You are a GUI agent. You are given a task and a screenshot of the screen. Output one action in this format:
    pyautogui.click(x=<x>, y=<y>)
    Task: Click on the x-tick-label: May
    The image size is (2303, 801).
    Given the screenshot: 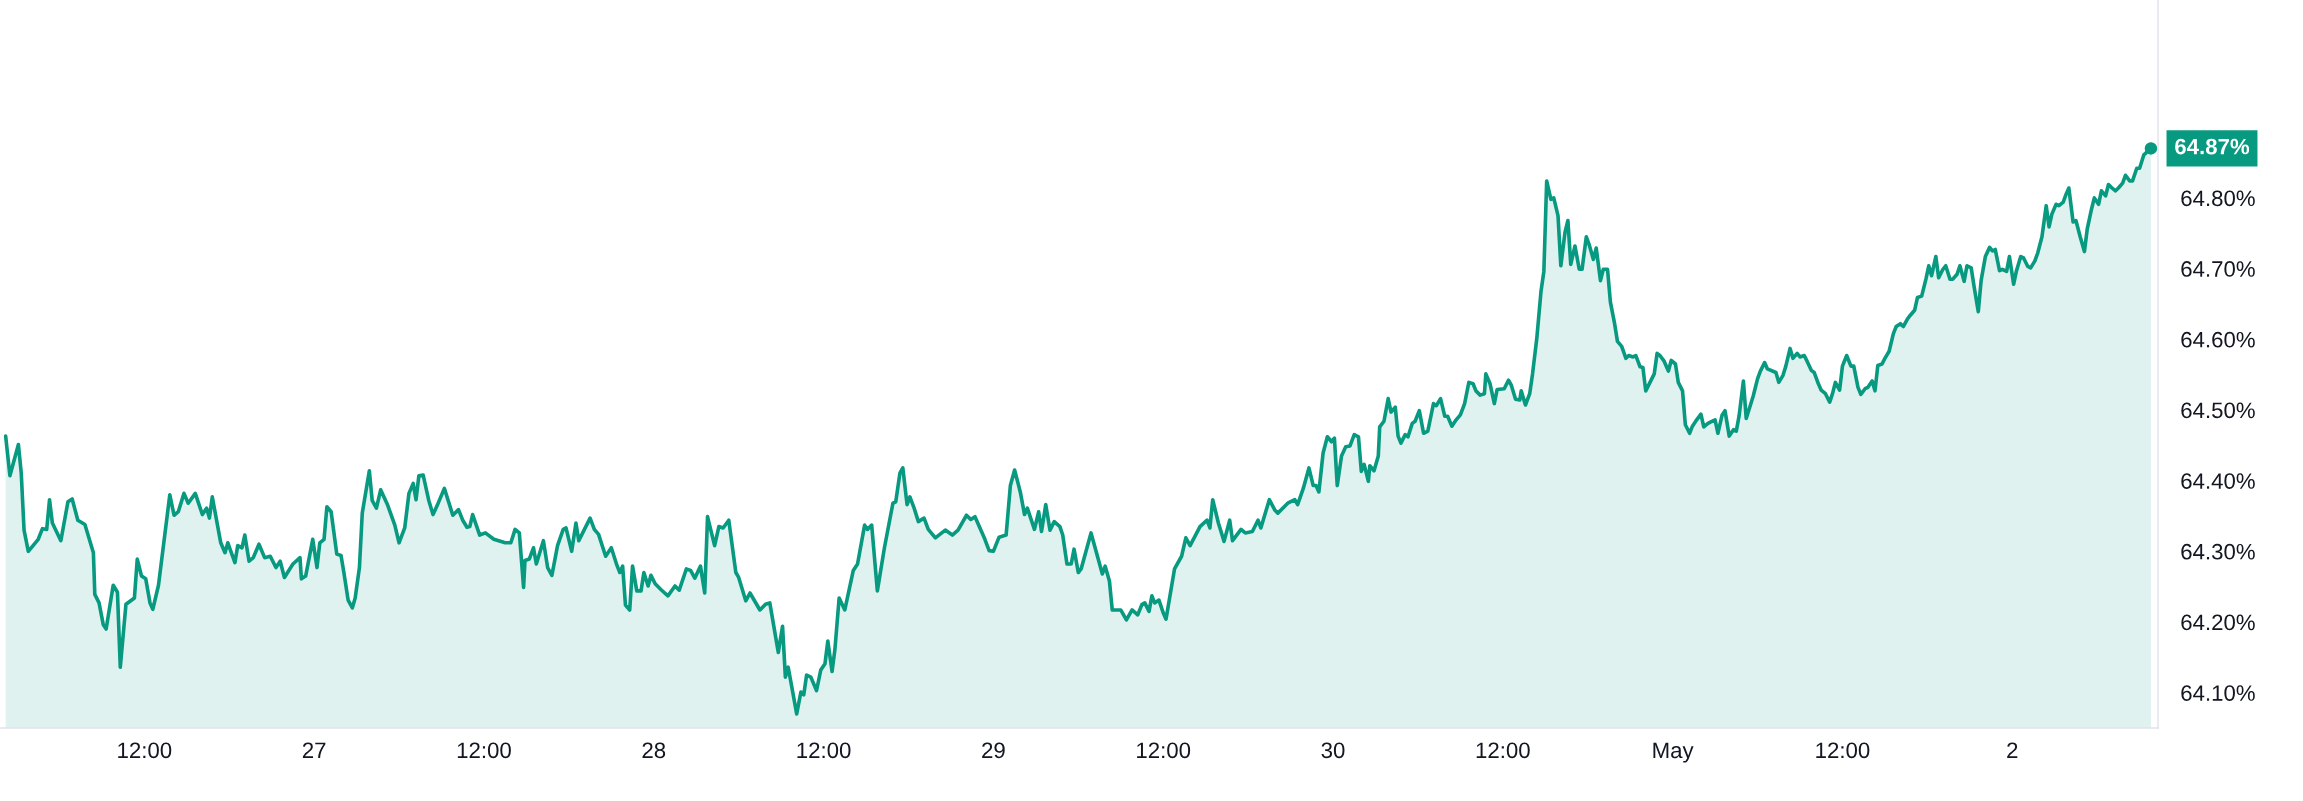 What is the action you would take?
    pyautogui.click(x=1673, y=752)
    